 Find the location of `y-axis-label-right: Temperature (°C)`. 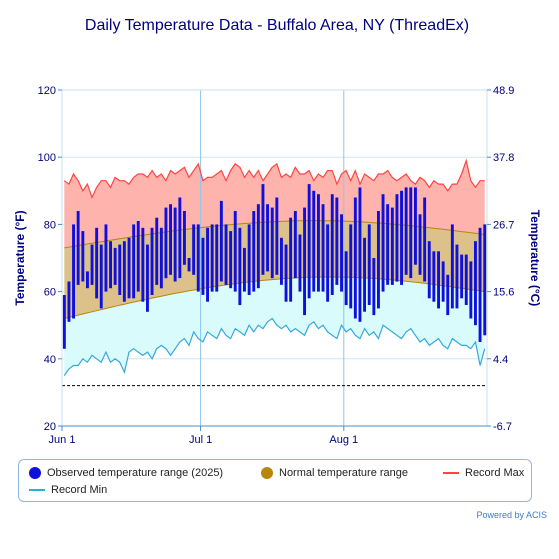

y-axis-label-right: Temperature (°C) is located at coordinates (535, 258).